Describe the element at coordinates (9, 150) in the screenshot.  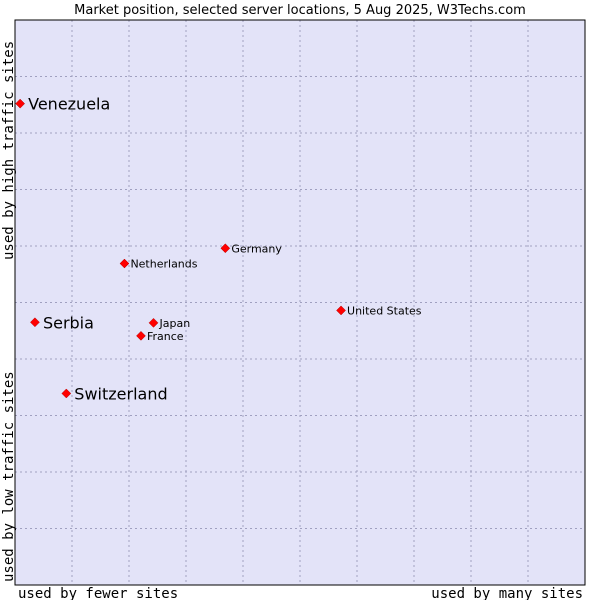
I see `y-axis-label-top: used by high traffic sites` at that location.